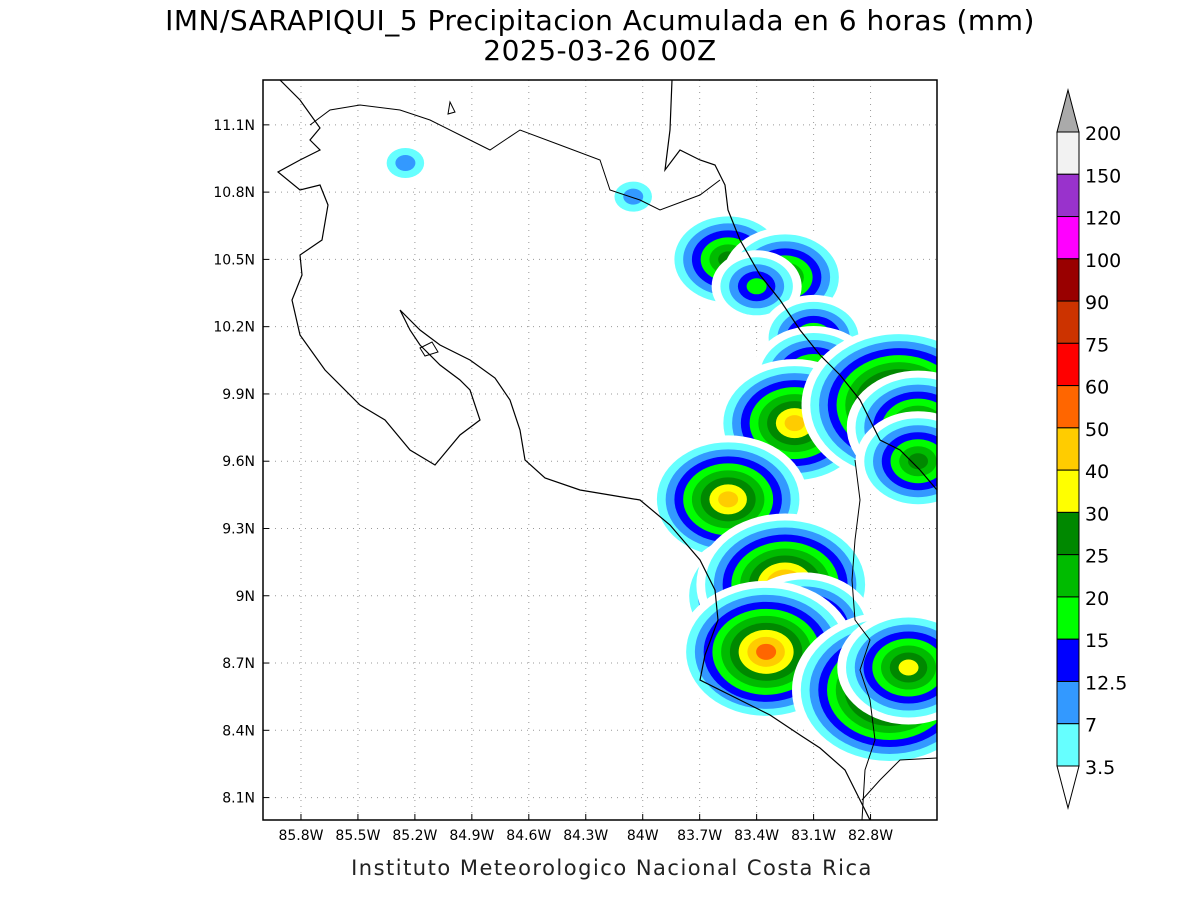 The width and height of the screenshot is (1200, 900). What do you see at coordinates (699, 836) in the screenshot?
I see `lon-tick-label: 83.7W` at bounding box center [699, 836].